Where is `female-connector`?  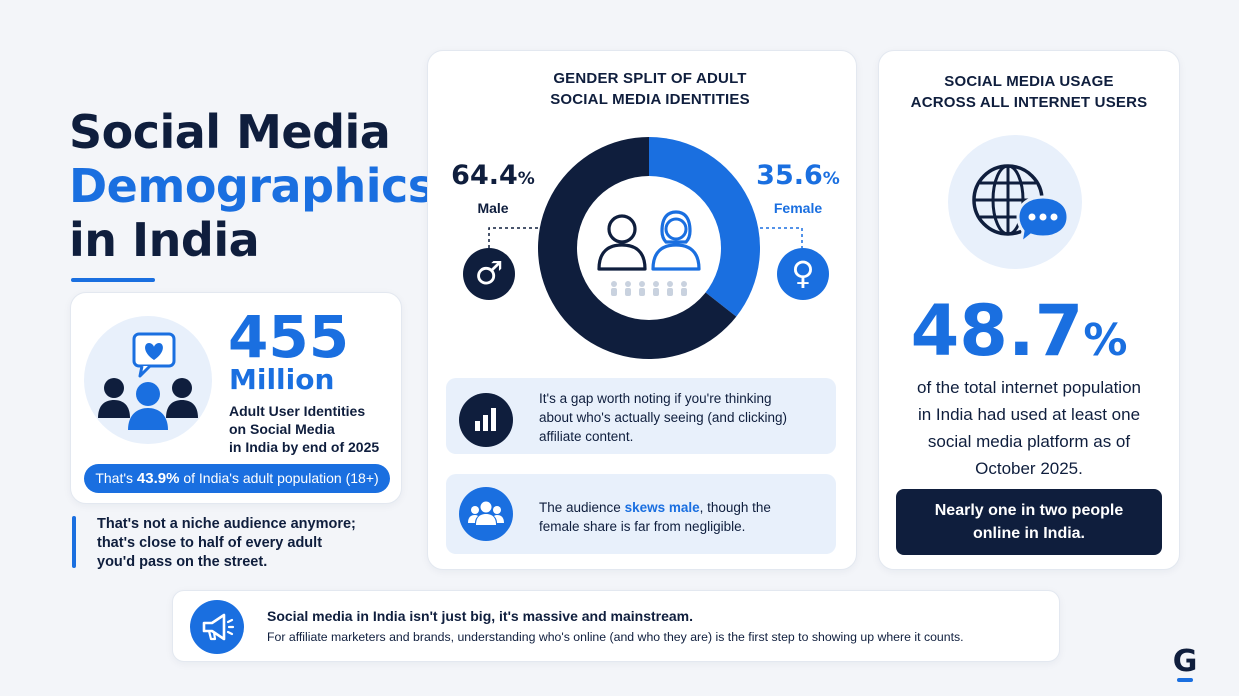 female-connector is located at coordinates (778, 237).